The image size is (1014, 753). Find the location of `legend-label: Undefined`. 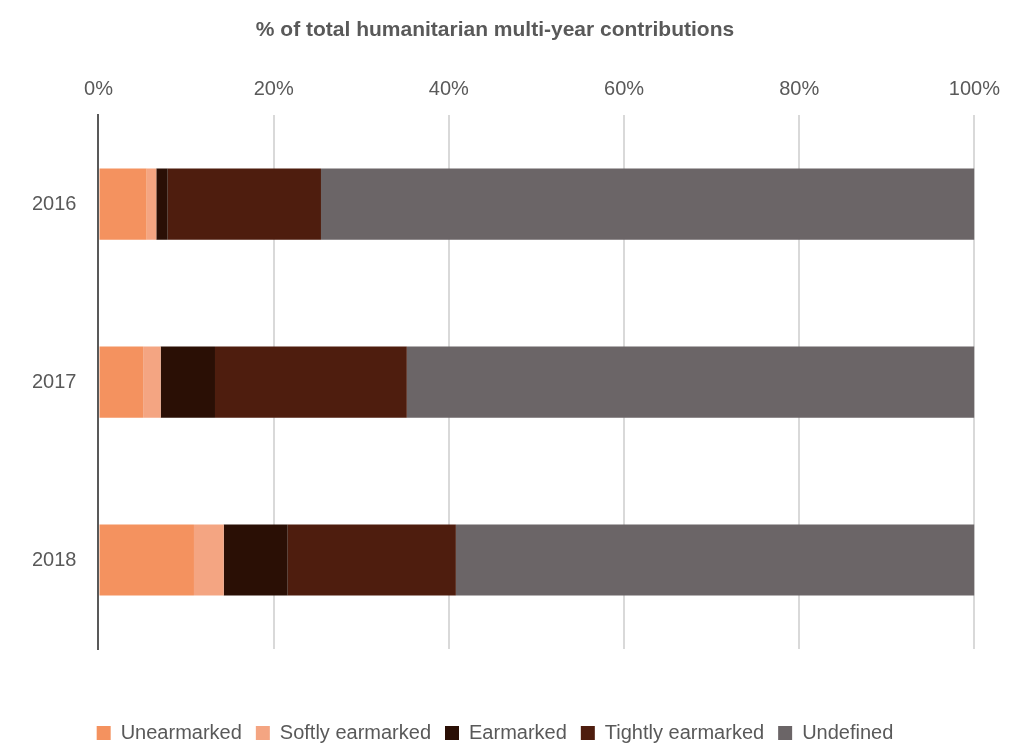

legend-label: Undefined is located at coordinates (848, 731).